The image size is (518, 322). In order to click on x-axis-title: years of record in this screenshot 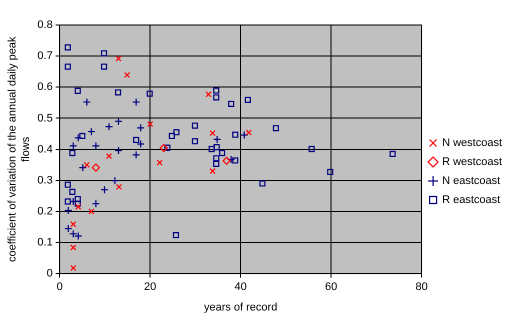, I will do `click(241, 307)`.